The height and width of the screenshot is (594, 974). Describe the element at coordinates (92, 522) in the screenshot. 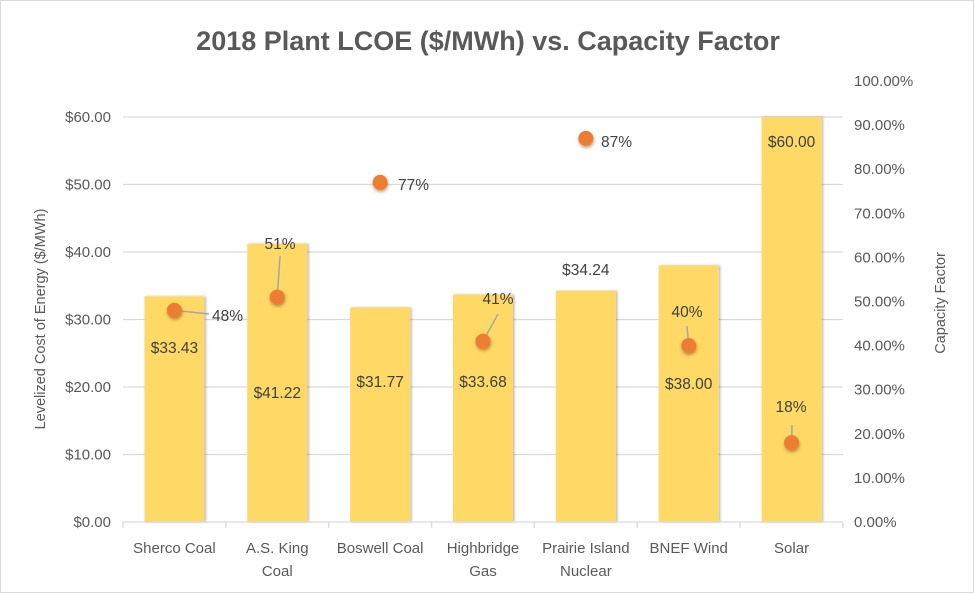

I see `y-tick-label: $0.00` at that location.